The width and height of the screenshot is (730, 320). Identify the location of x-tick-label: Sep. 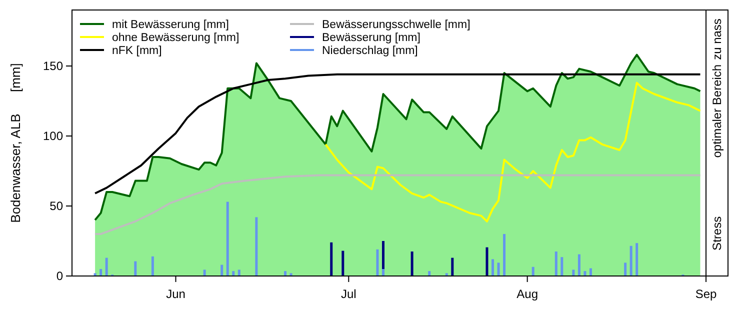
(706, 294).